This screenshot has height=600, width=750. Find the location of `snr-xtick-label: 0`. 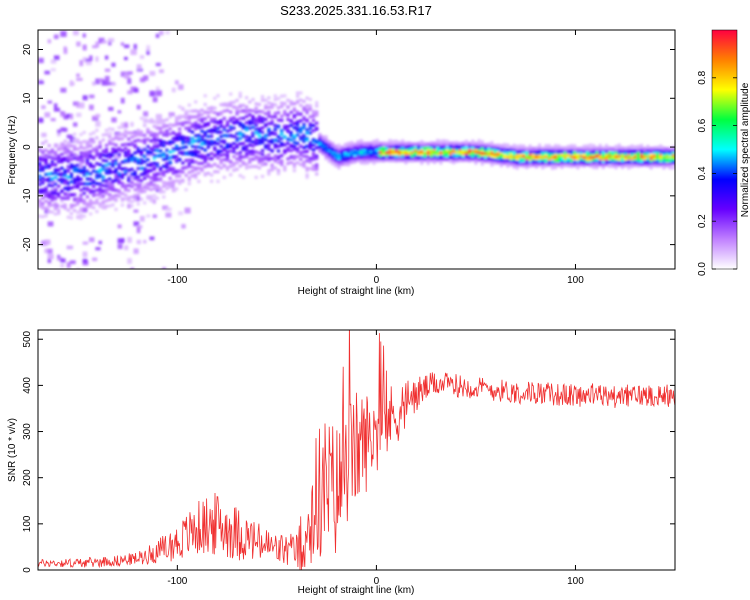

snr-xtick-label: 0 is located at coordinates (377, 581).